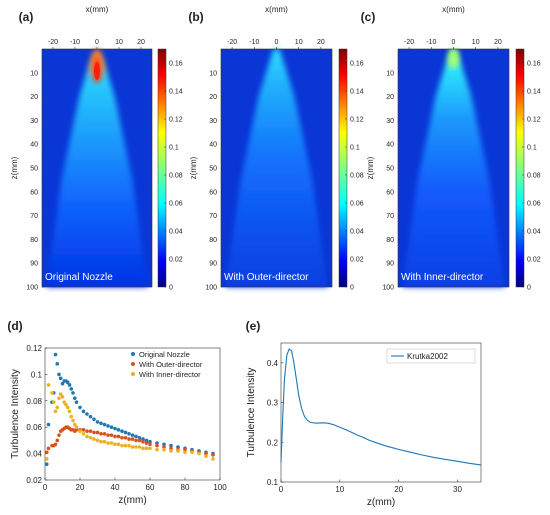 This screenshot has height=515, width=550. Describe the element at coordinates (97, 71) in the screenshot. I see `hotspot-core` at that location.